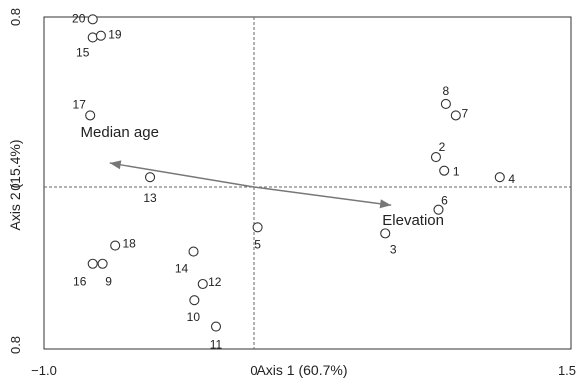  Describe the element at coordinates (115, 35) in the screenshot. I see `site-label-19: 19` at that location.